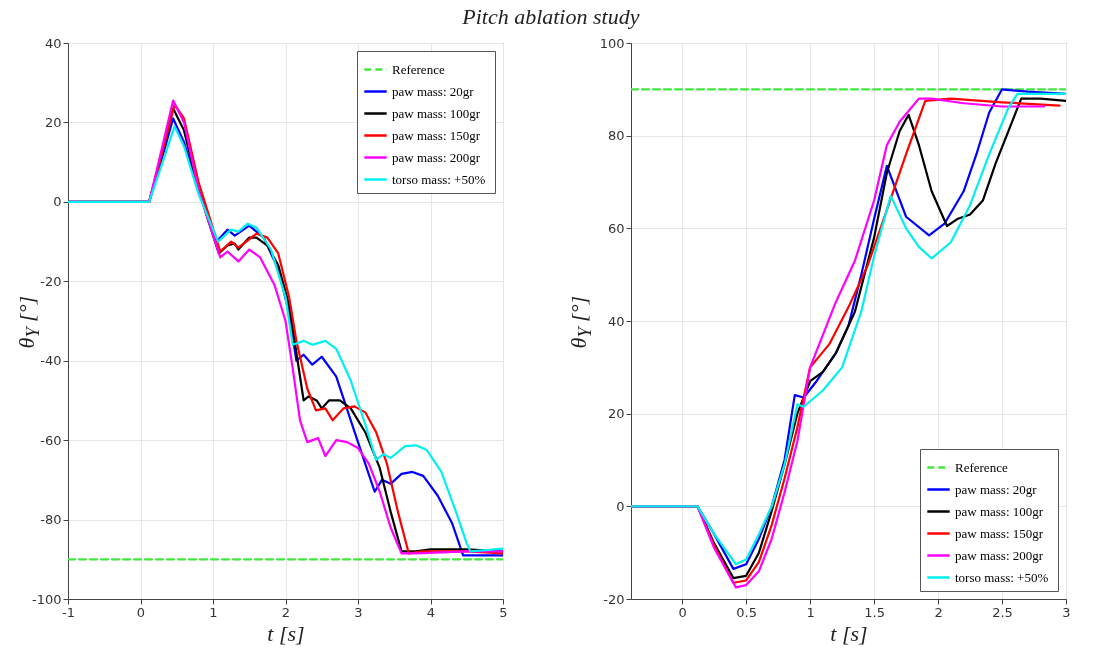 The width and height of the screenshot is (1105, 650). Describe the element at coordinates (616, 228) in the screenshot. I see `y-tick-label: 60` at that location.